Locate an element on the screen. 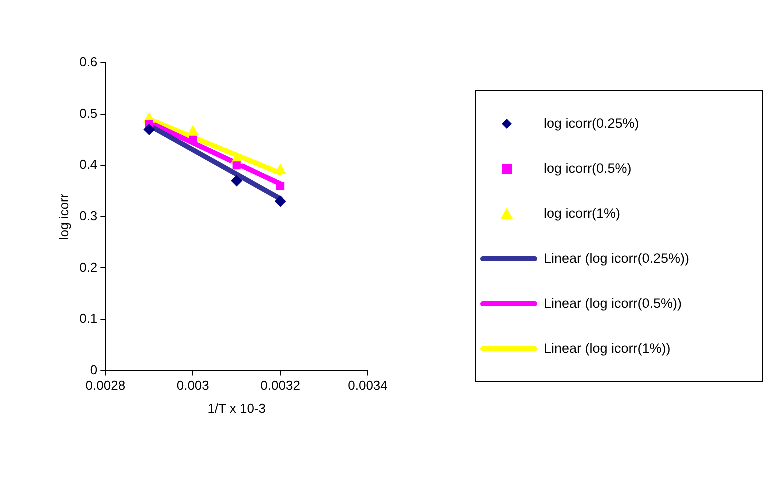 This screenshot has height=484, width=773. legend-label: Linear (log icorr(1%)) is located at coordinates (607, 348).